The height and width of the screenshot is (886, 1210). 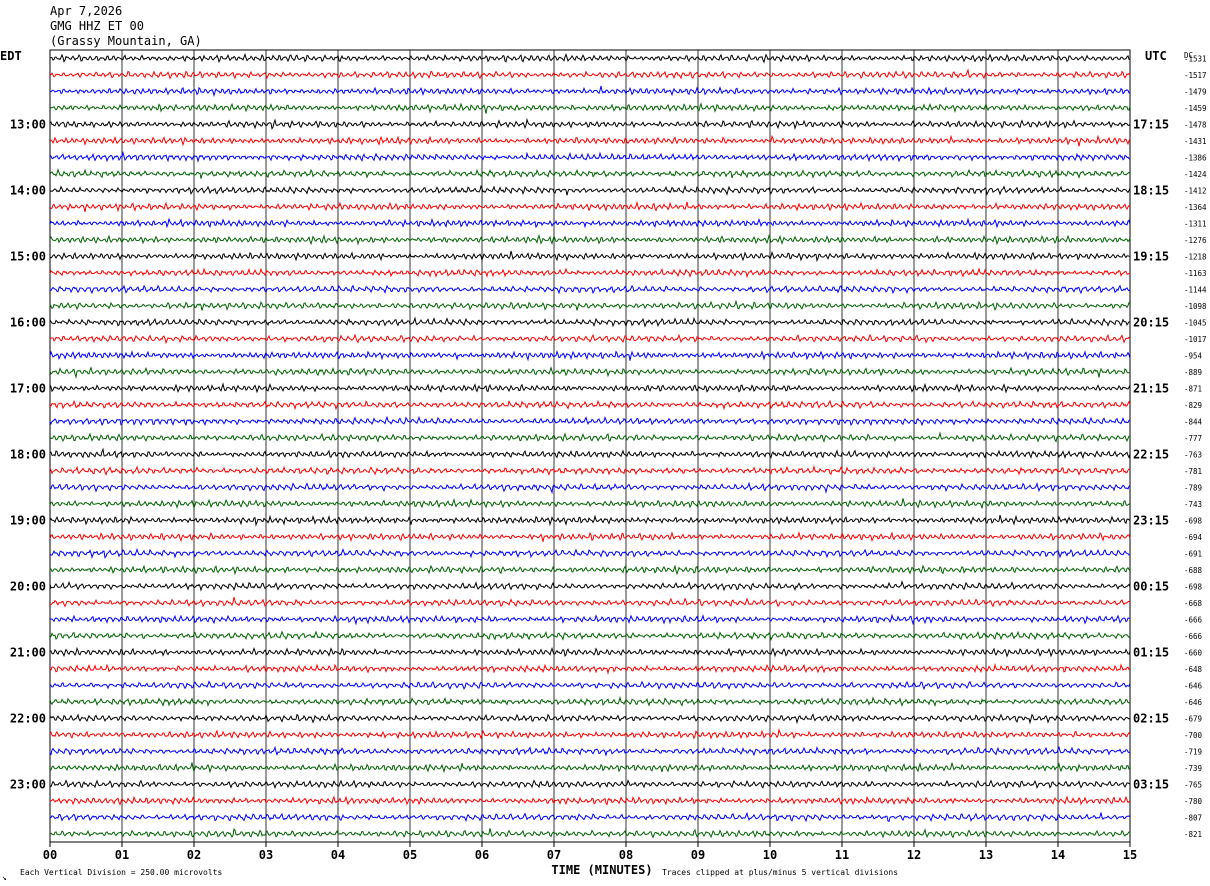 I want to click on utc-axis-label: UTC, so click(x=1156, y=56).